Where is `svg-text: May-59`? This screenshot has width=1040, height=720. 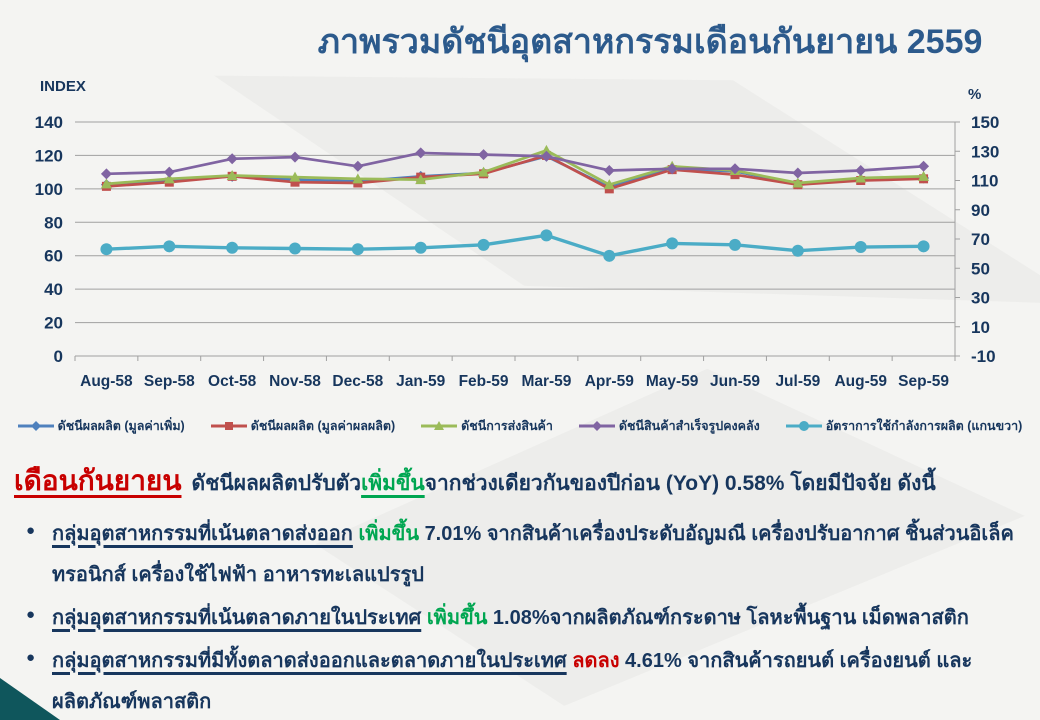 svg-text: May-59 is located at coordinates (672, 381).